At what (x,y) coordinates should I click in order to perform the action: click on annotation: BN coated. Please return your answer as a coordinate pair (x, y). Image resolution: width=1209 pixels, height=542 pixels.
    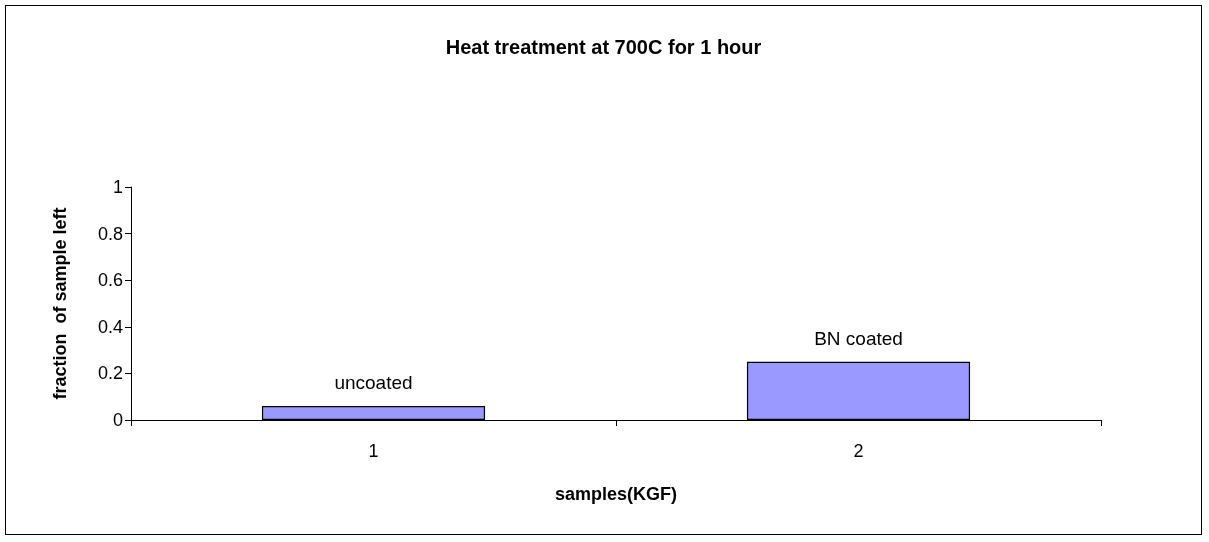
    Looking at the image, I should click on (858, 338).